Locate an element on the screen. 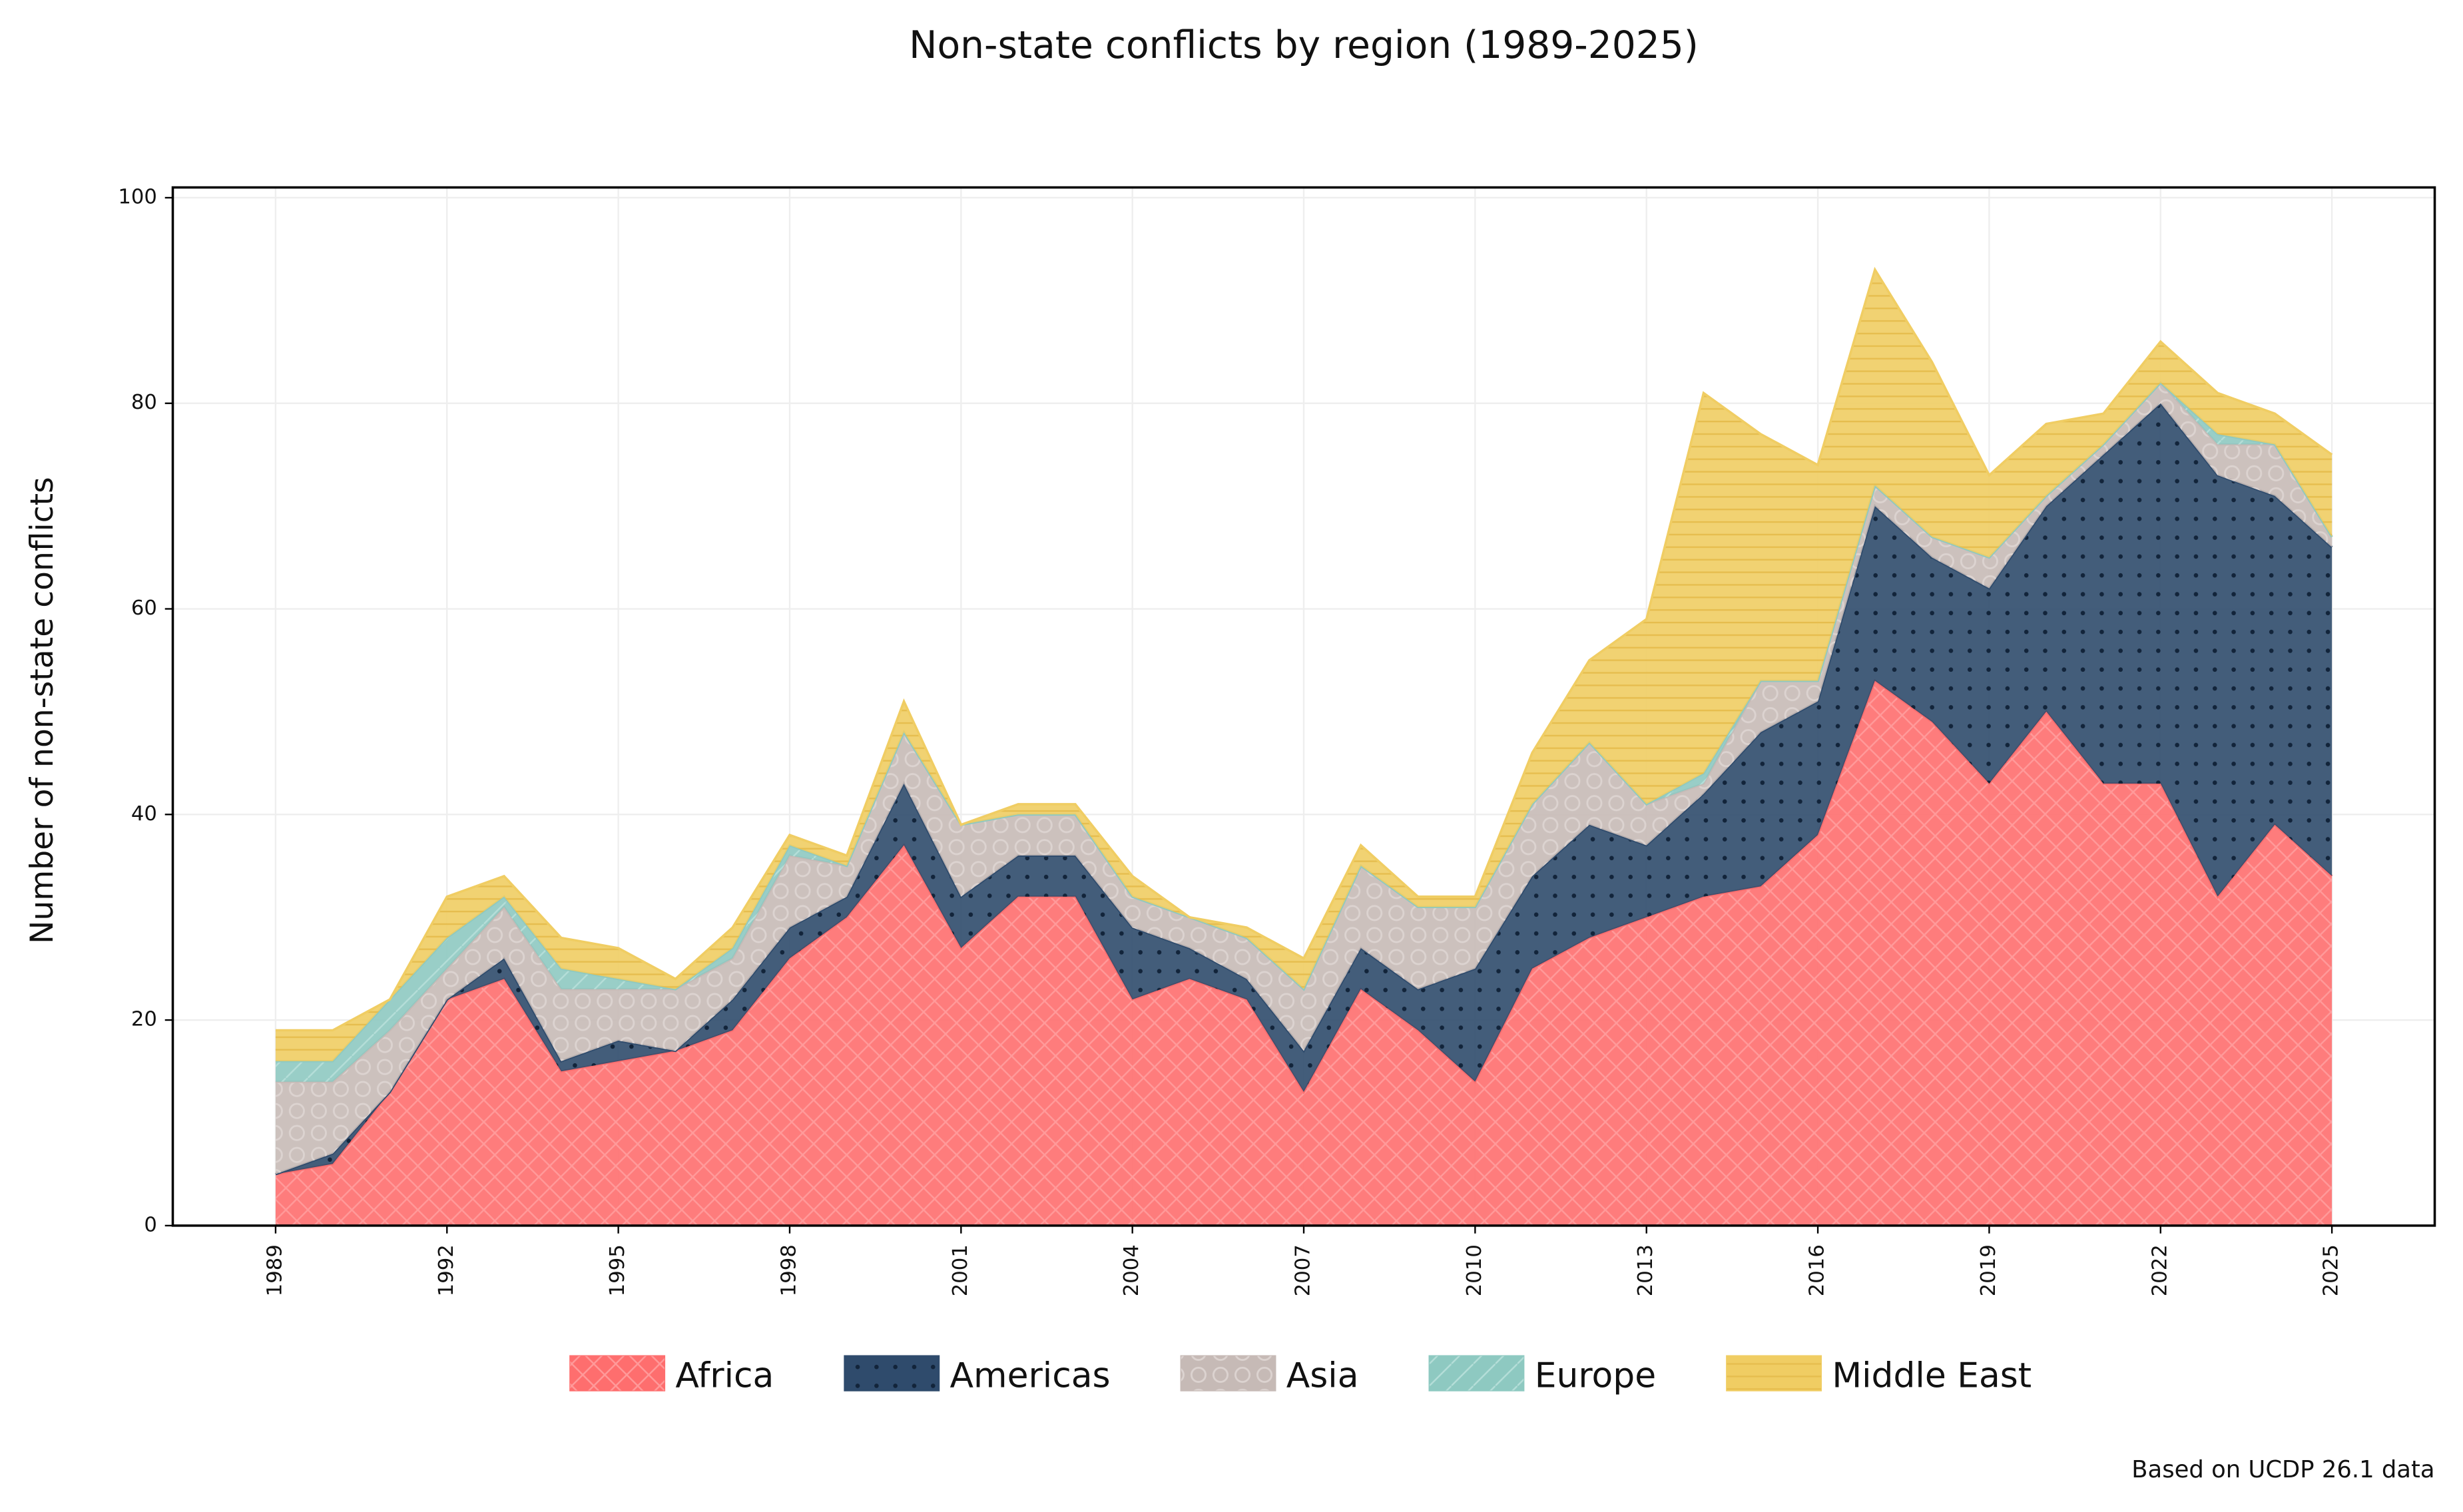 The height and width of the screenshot is (1512, 2463). y-tick-label: 20 is located at coordinates (144, 1019).